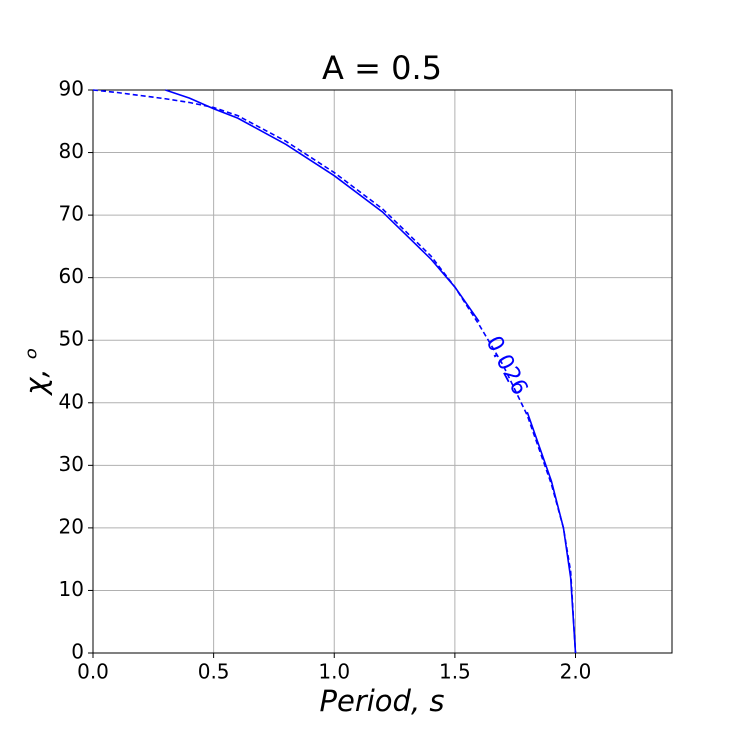  Describe the element at coordinates (71, 276) in the screenshot. I see `y-tick-label: 60` at that location.